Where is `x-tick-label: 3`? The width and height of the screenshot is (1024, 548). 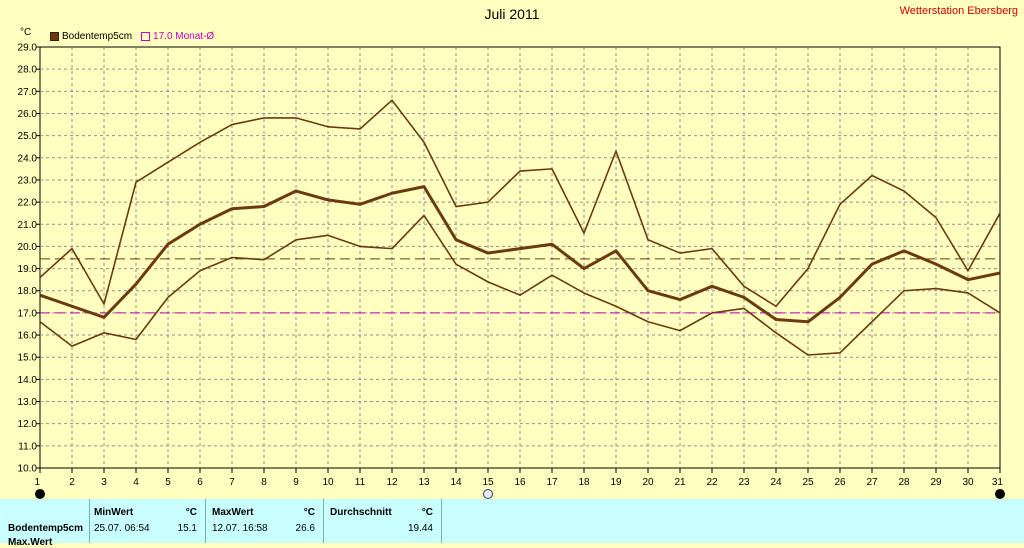 x-tick-label: 3 is located at coordinates (104, 482).